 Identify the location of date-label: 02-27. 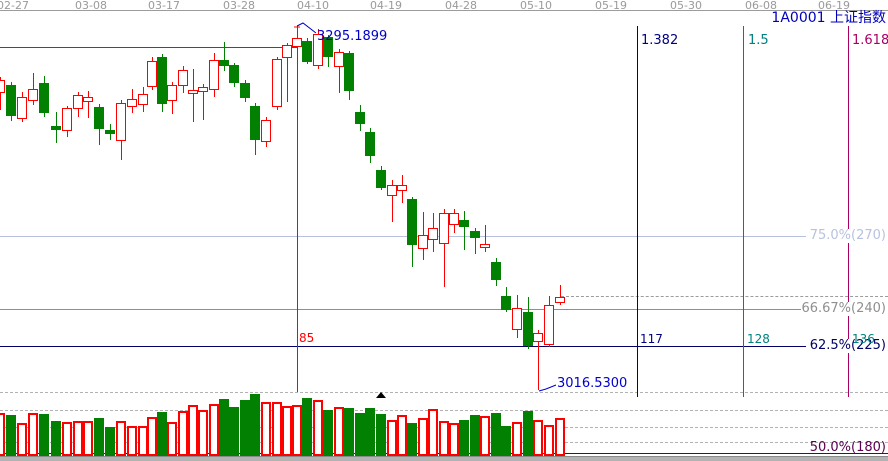
(14, 6).